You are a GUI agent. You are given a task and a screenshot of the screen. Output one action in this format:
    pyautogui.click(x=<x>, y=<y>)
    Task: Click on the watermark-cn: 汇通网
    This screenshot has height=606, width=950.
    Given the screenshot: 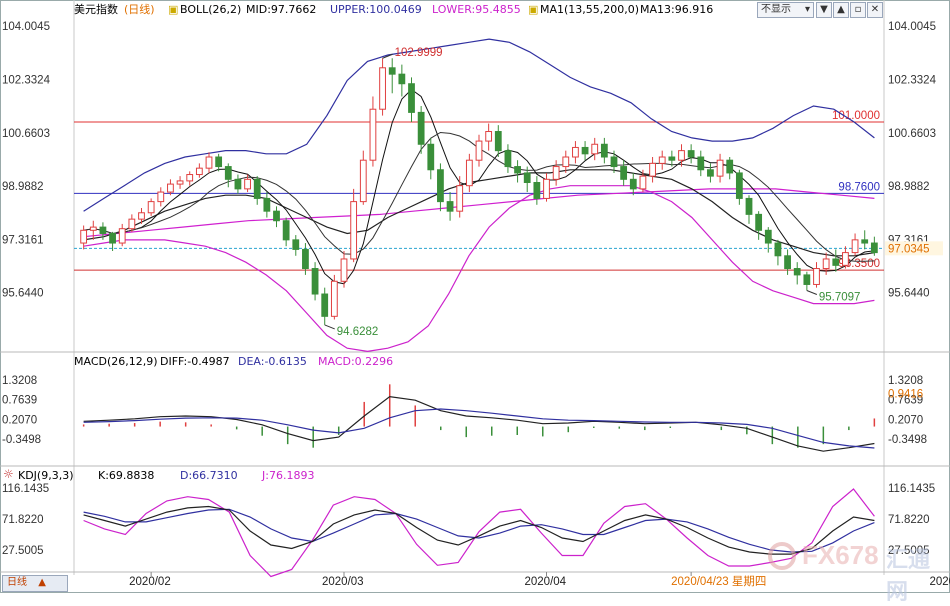 What is the action you would take?
    pyautogui.click(x=917, y=574)
    